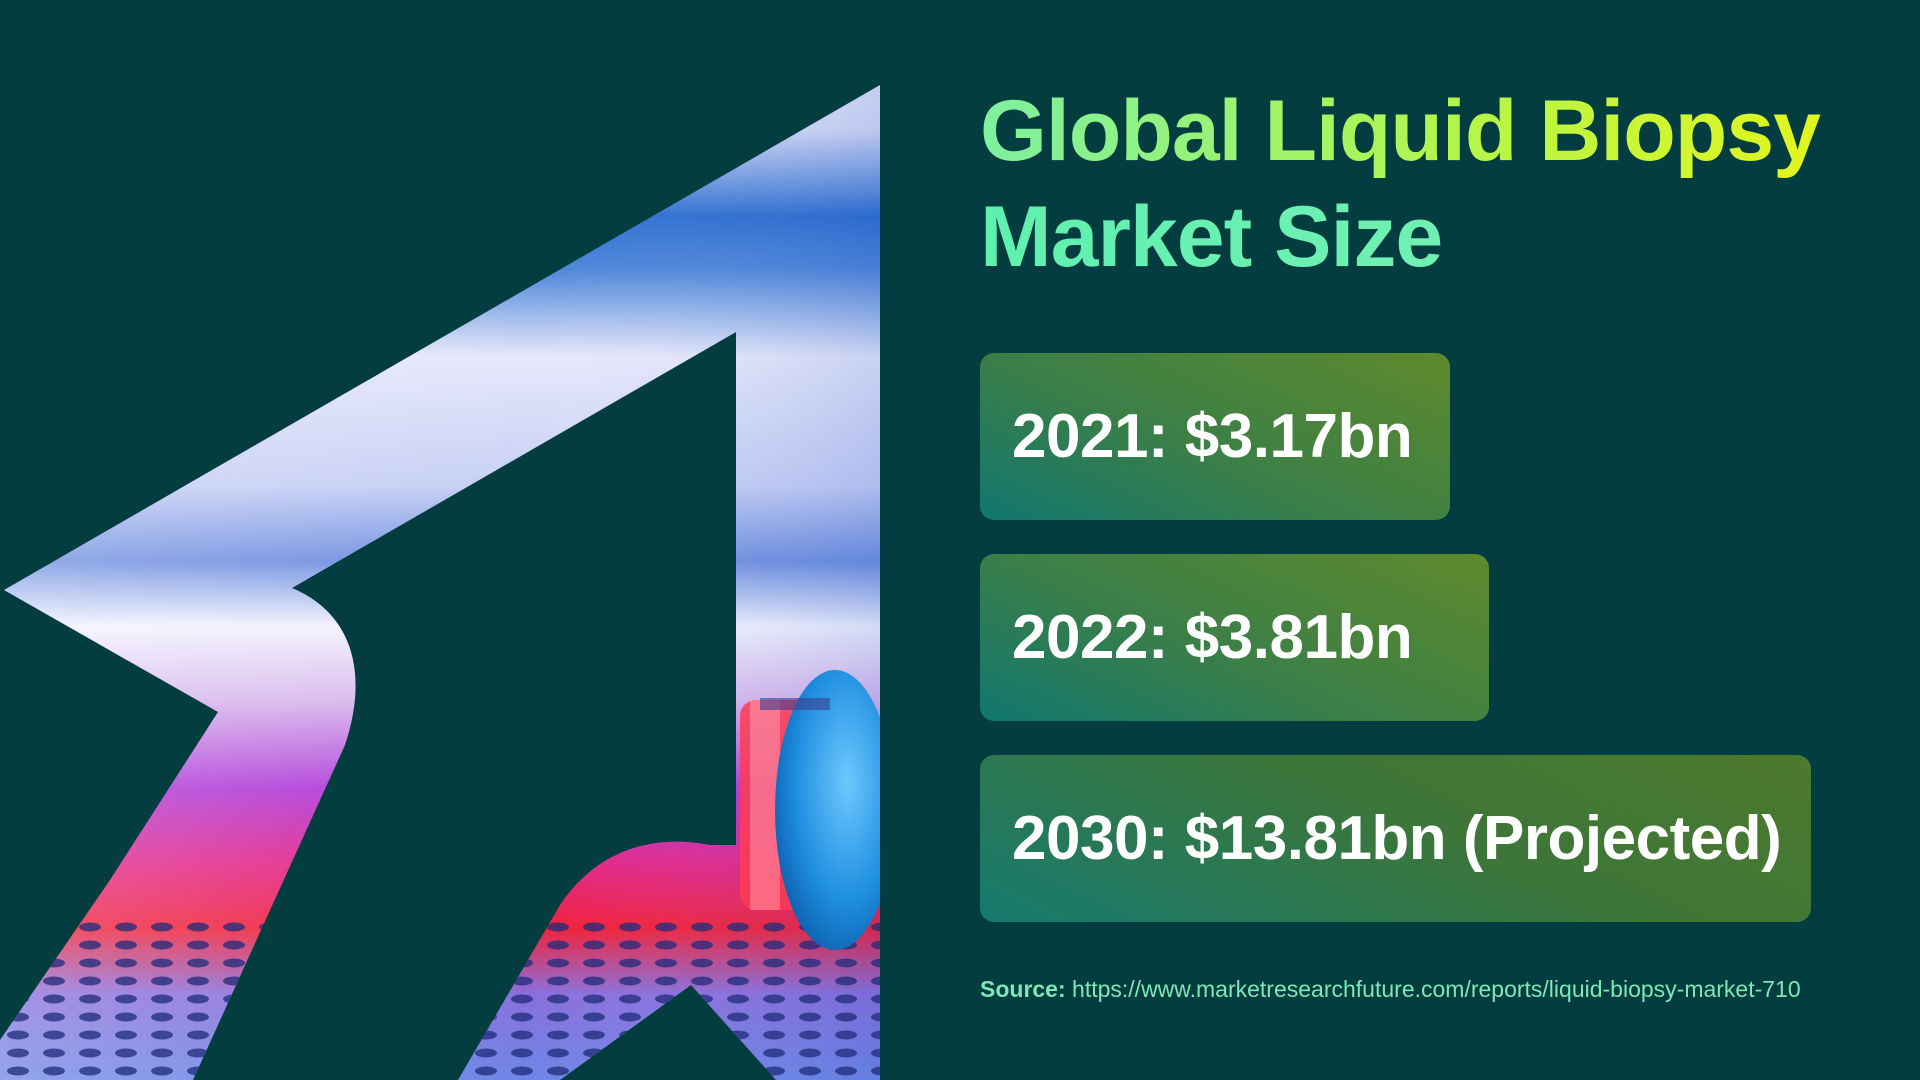 The image size is (1920, 1080). I want to click on stat-text: 2022: $3.81bn, so click(1212, 637).